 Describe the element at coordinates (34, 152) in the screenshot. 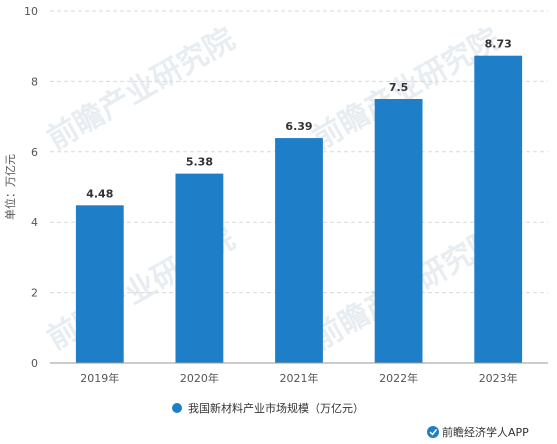

I see `y-tick-label: 6` at that location.